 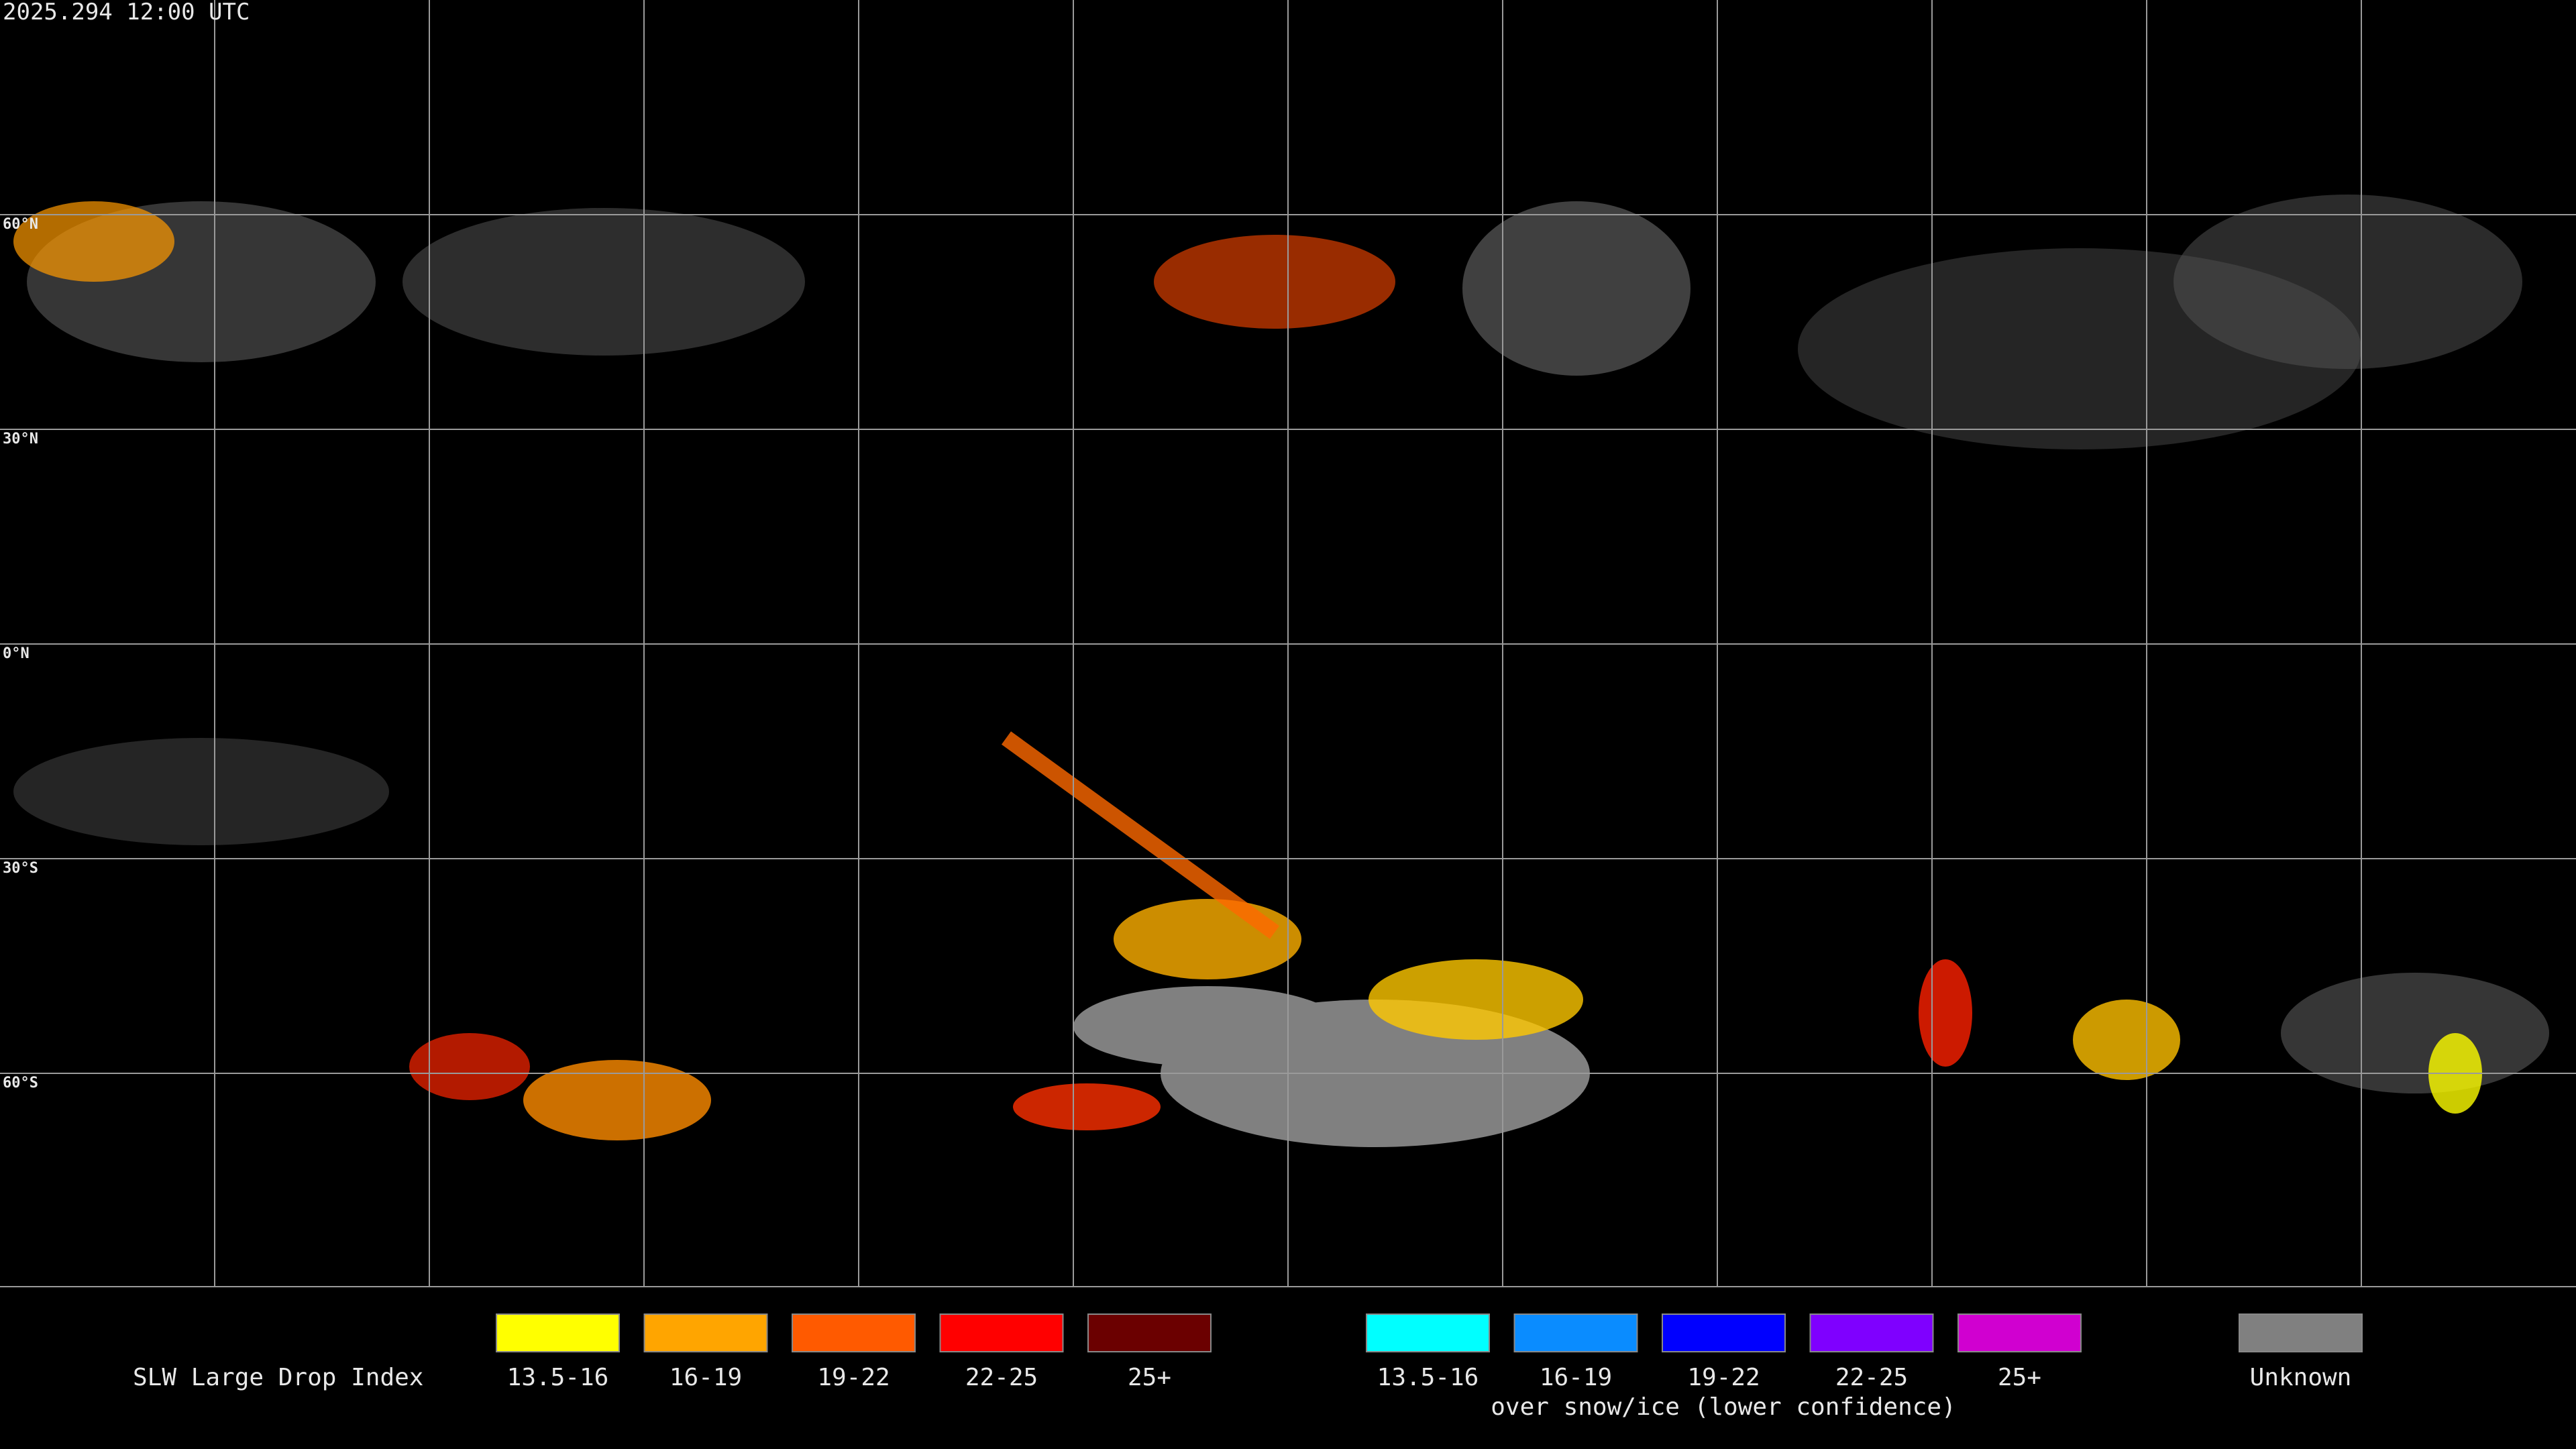 I want to click on latitude-label: 60°N, so click(x=20, y=224).